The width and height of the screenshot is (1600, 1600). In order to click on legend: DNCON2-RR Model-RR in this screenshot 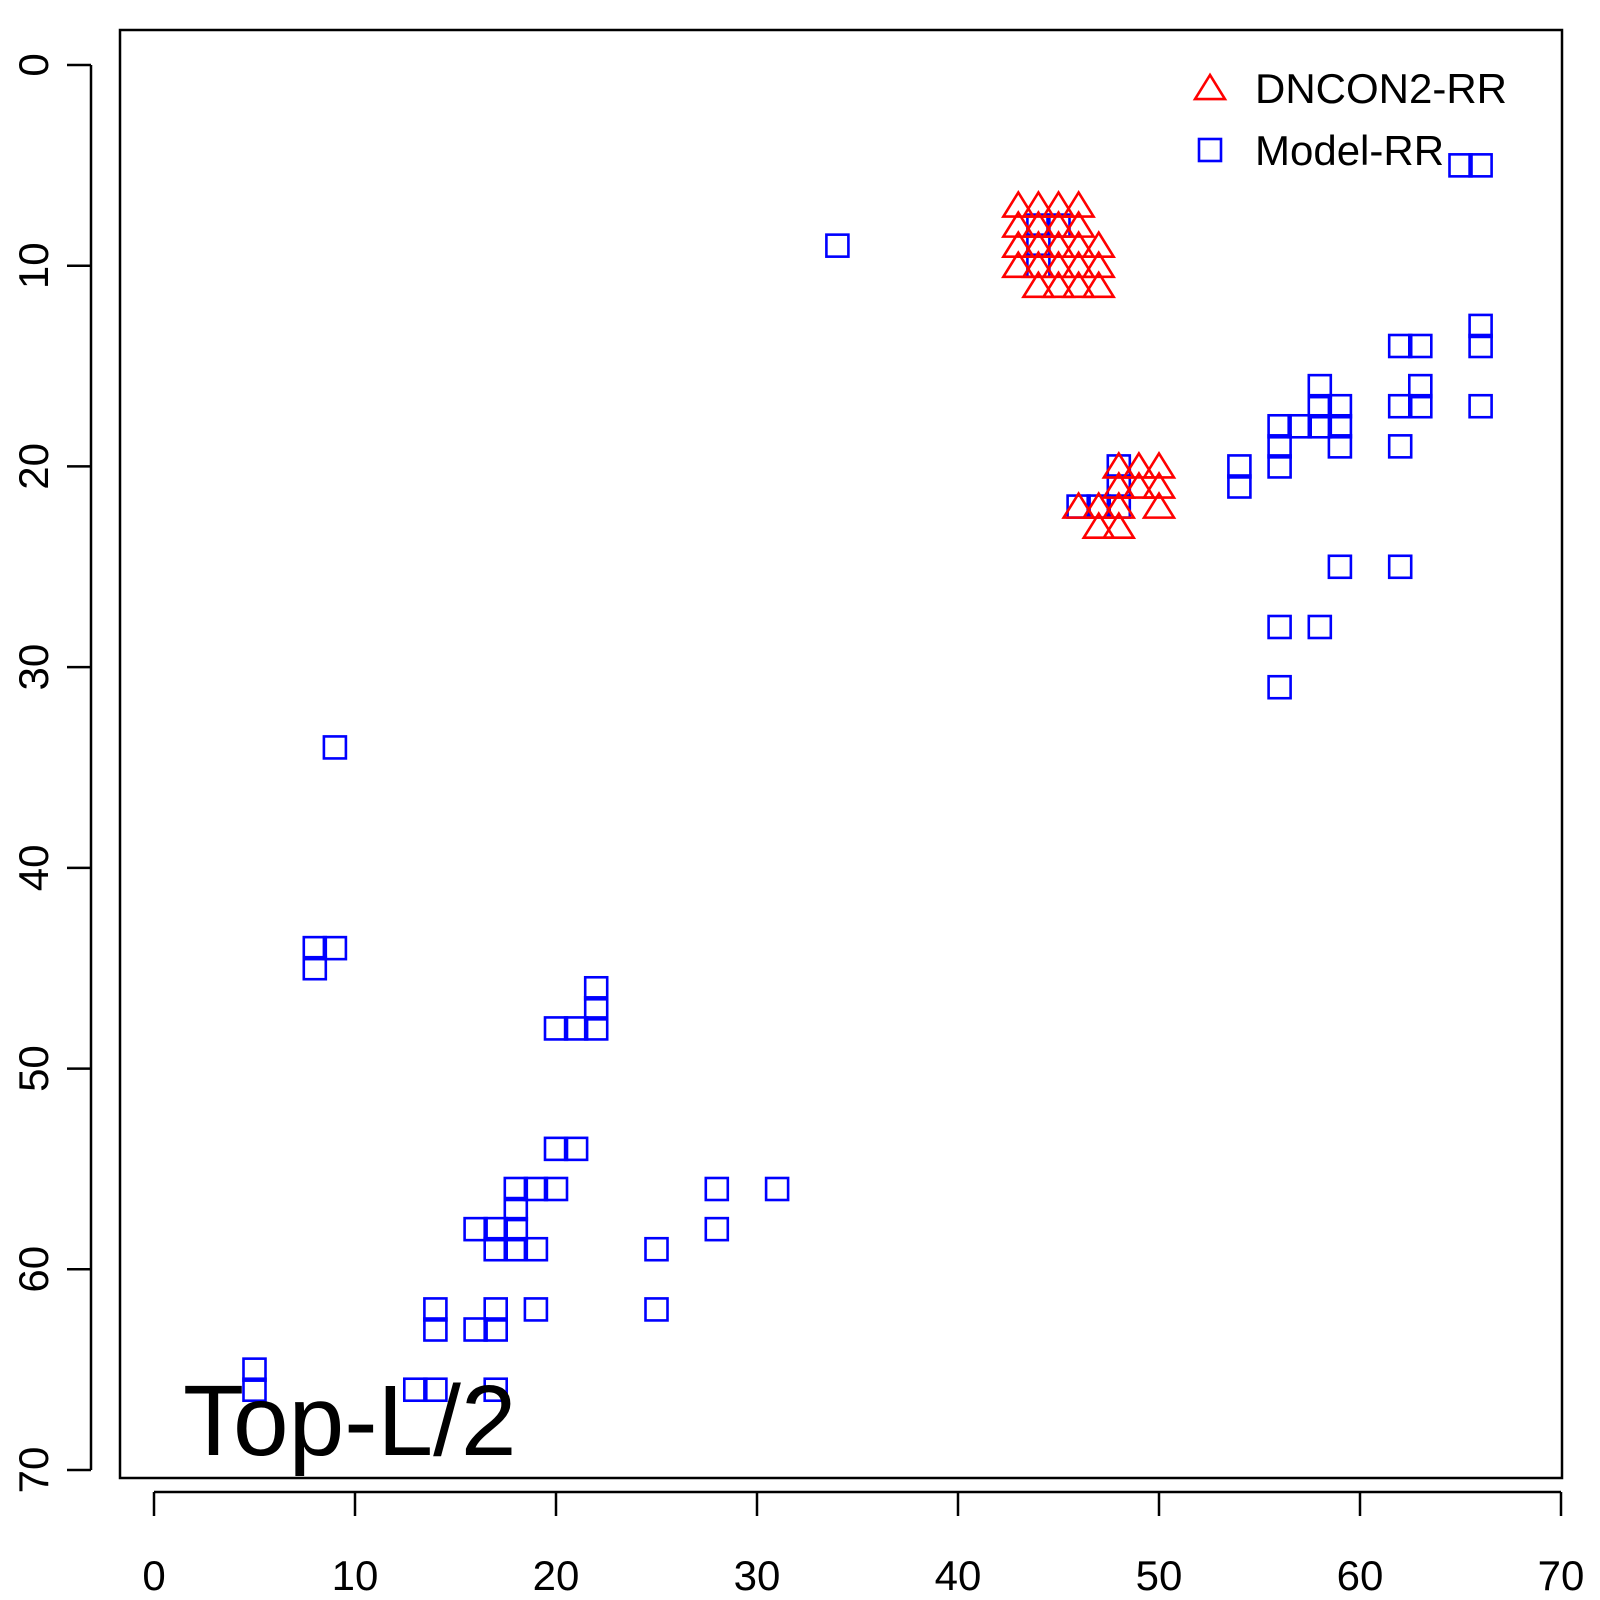, I will do `click(1349, 119)`.